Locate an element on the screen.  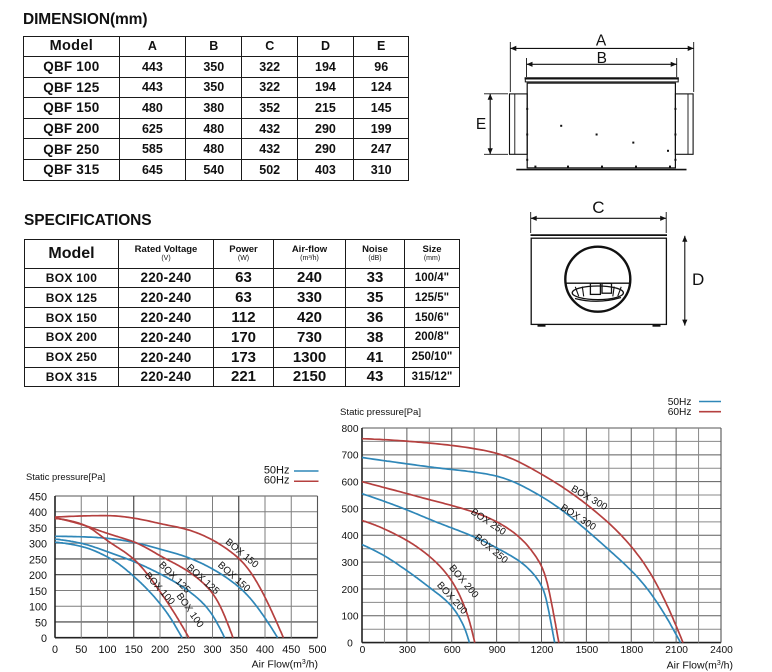
svg-text: BOX 100 is located at coordinates (190, 610).